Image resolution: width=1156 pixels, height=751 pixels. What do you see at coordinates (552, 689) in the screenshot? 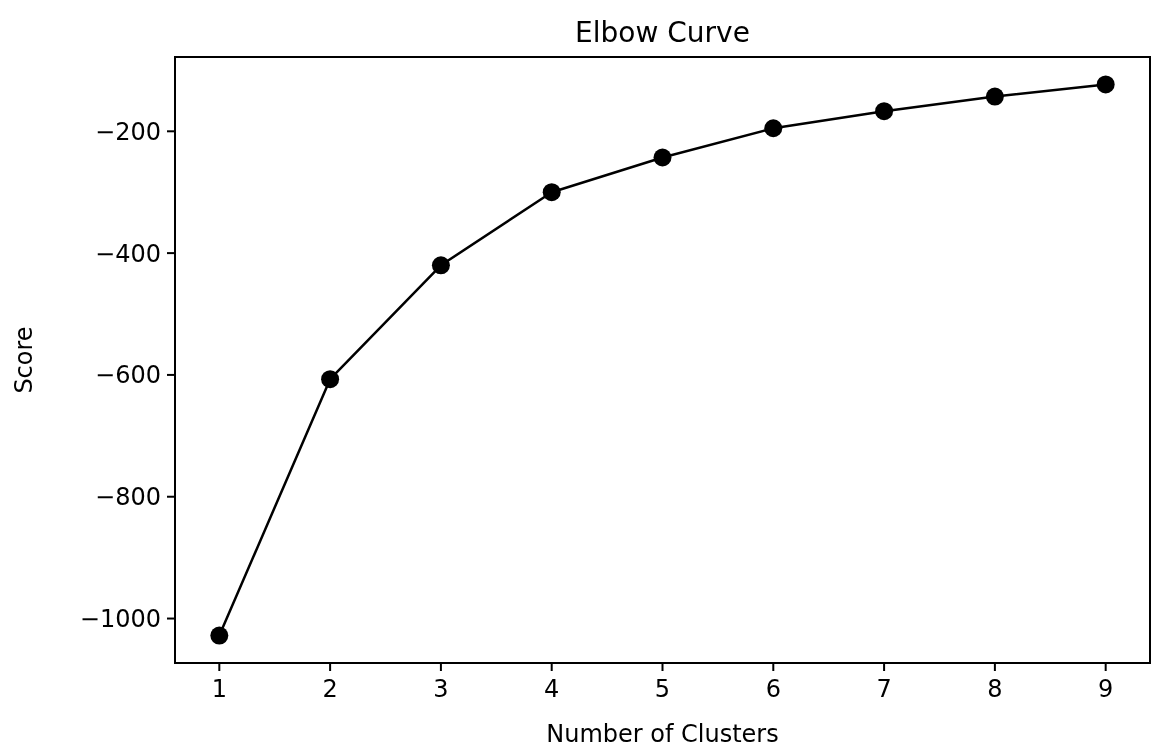
I see `x-tick-label: 4` at bounding box center [552, 689].